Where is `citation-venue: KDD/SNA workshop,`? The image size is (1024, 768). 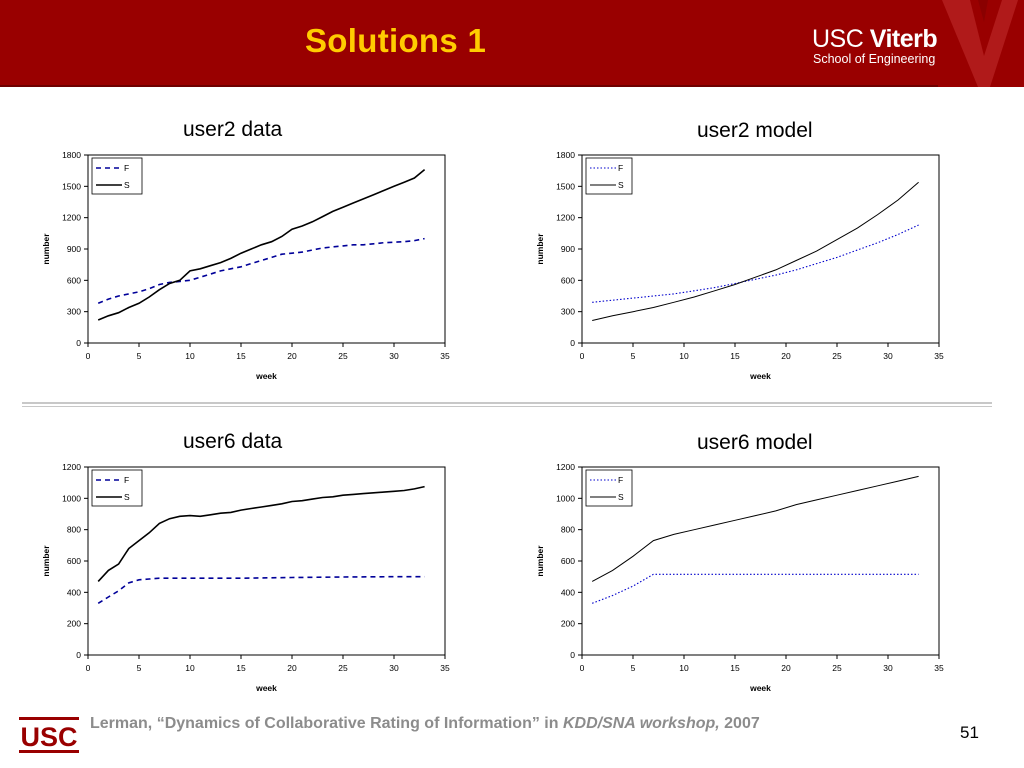 citation-venue: KDD/SNA workshop, is located at coordinates (641, 723).